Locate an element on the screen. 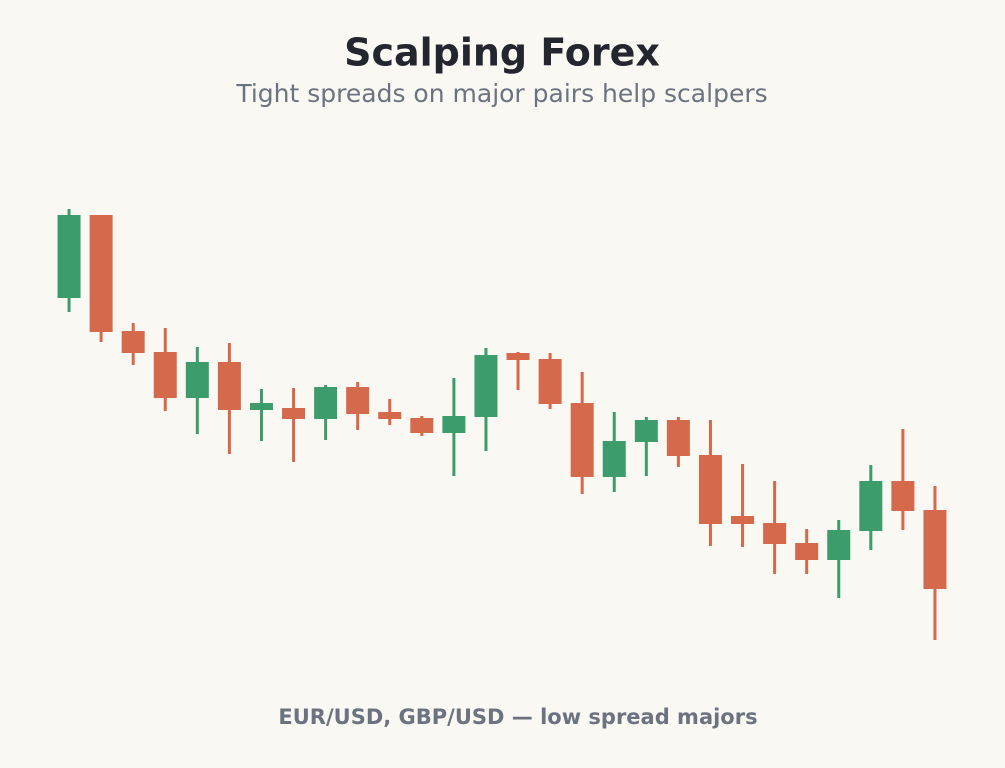 Image resolution: width=1005 pixels, height=768 pixels. chart-title: Scalping Forex is located at coordinates (502, 53).